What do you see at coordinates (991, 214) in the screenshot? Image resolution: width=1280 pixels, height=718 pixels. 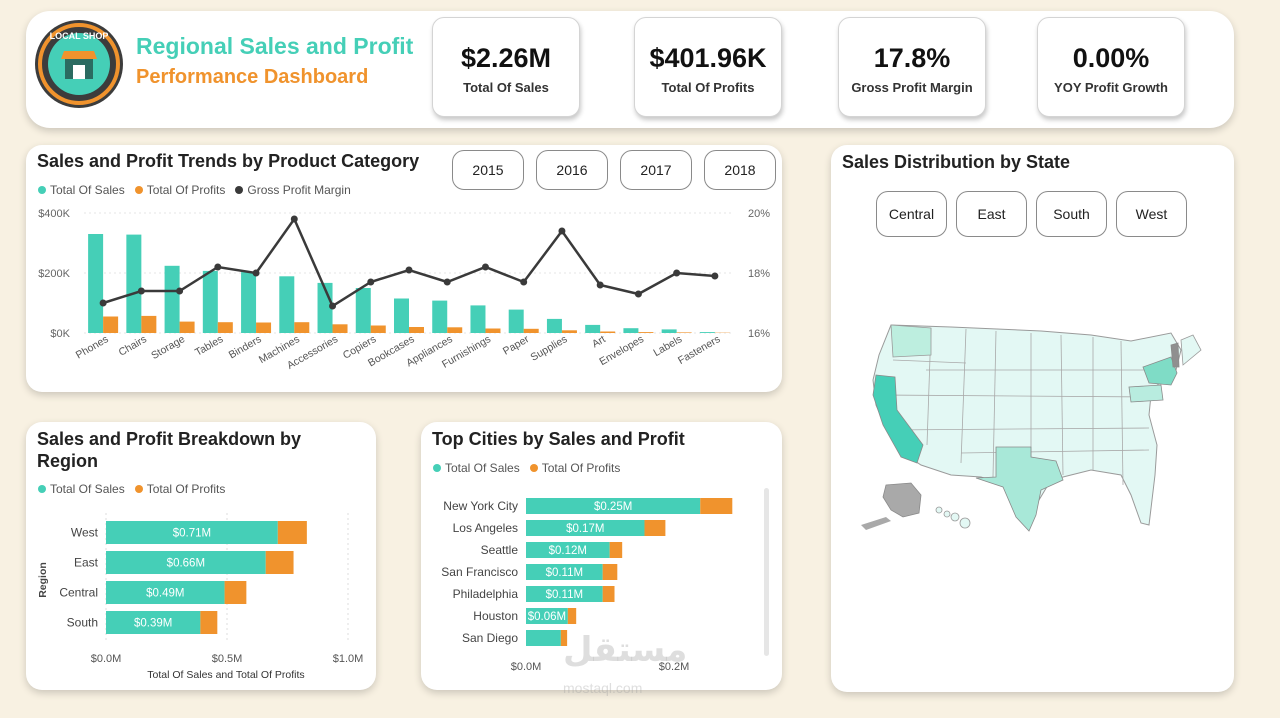 I see `region-slicer-east: East` at bounding box center [991, 214].